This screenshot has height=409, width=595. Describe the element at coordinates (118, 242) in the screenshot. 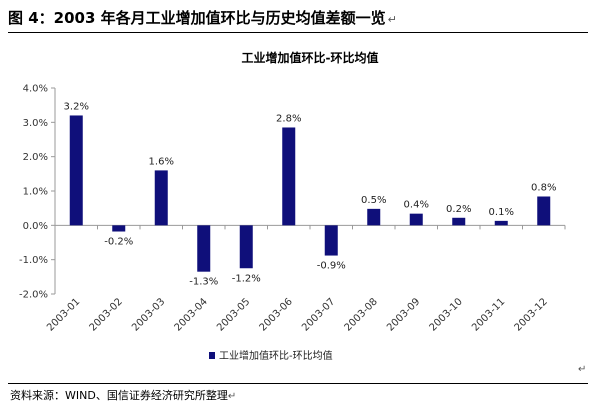

I see `data-label: -0.2%` at that location.